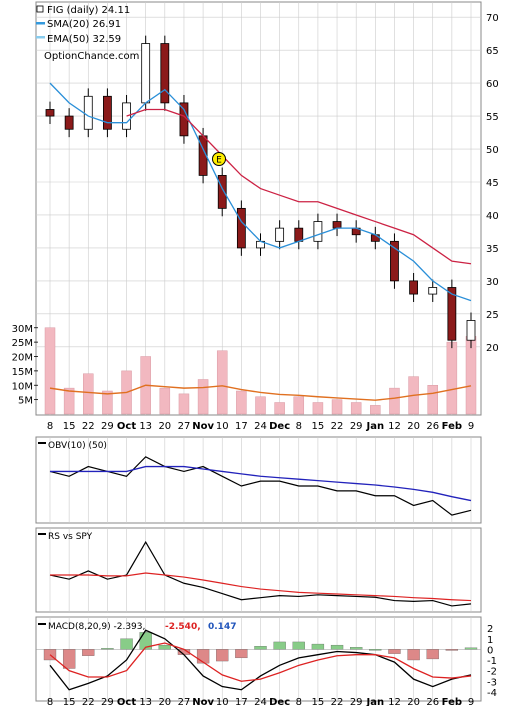  Describe the element at coordinates (65, 537) in the screenshot. I see `rs-panel-legend: RS vs SPY` at that location.